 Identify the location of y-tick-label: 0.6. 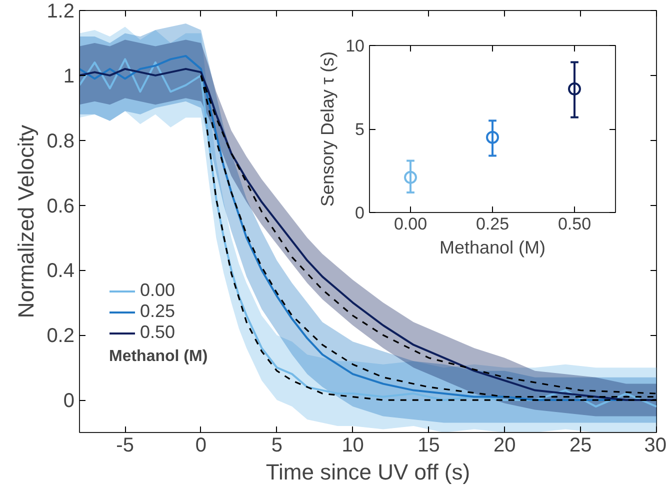
(60, 206).